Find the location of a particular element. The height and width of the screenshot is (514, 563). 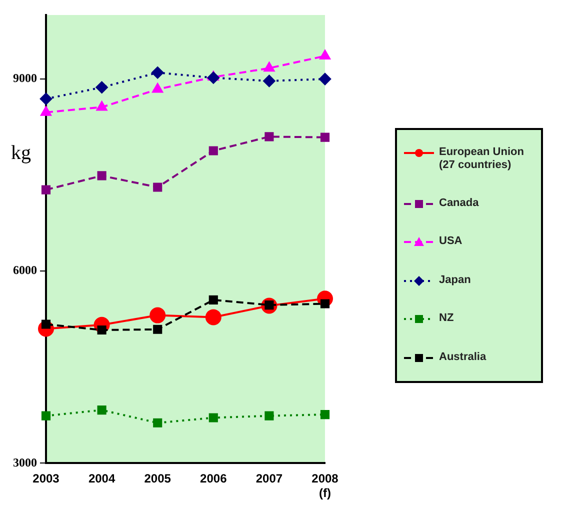

x-tick-label: 2008 (f) is located at coordinates (325, 486).